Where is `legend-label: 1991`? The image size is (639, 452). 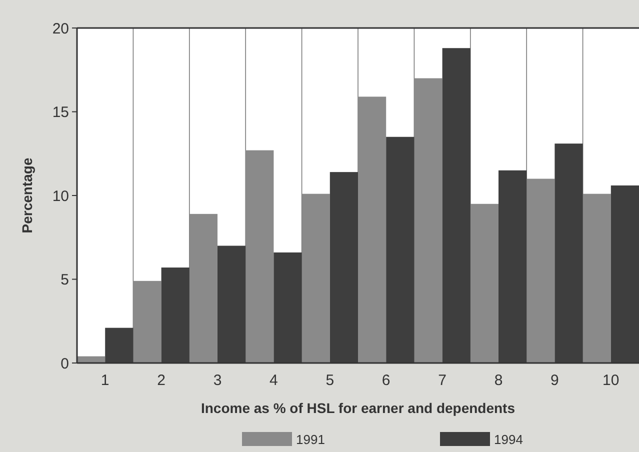 legend-label: 1991 is located at coordinates (310, 439).